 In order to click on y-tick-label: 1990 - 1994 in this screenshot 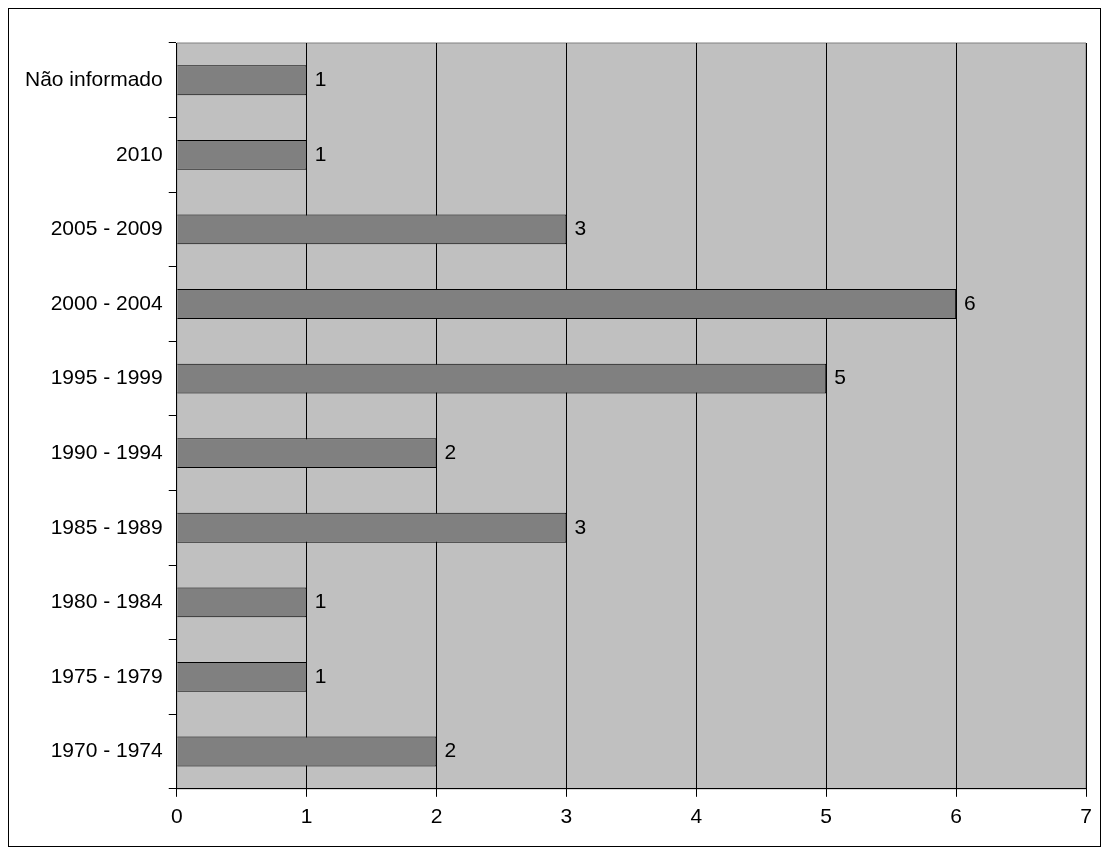, I will do `click(107, 451)`.